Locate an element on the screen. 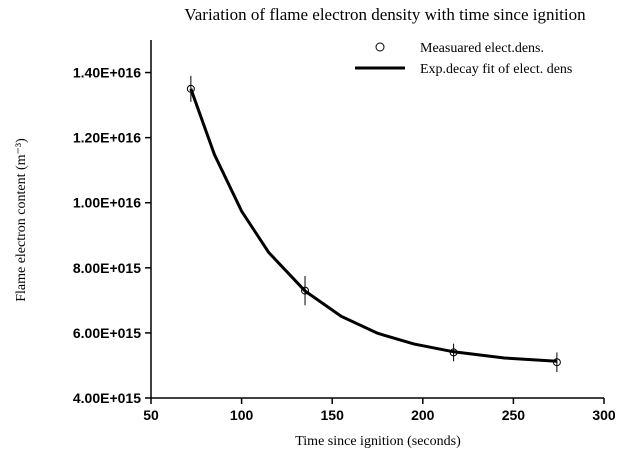  y-tick-label: 1.20E+016 is located at coordinates (107, 138).